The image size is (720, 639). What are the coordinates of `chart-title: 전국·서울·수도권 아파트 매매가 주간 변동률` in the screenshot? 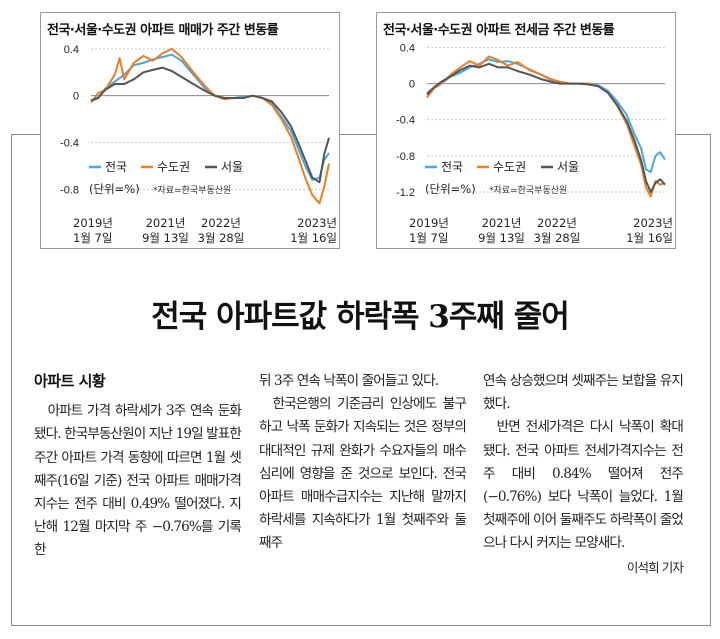 It's located at (163, 30).